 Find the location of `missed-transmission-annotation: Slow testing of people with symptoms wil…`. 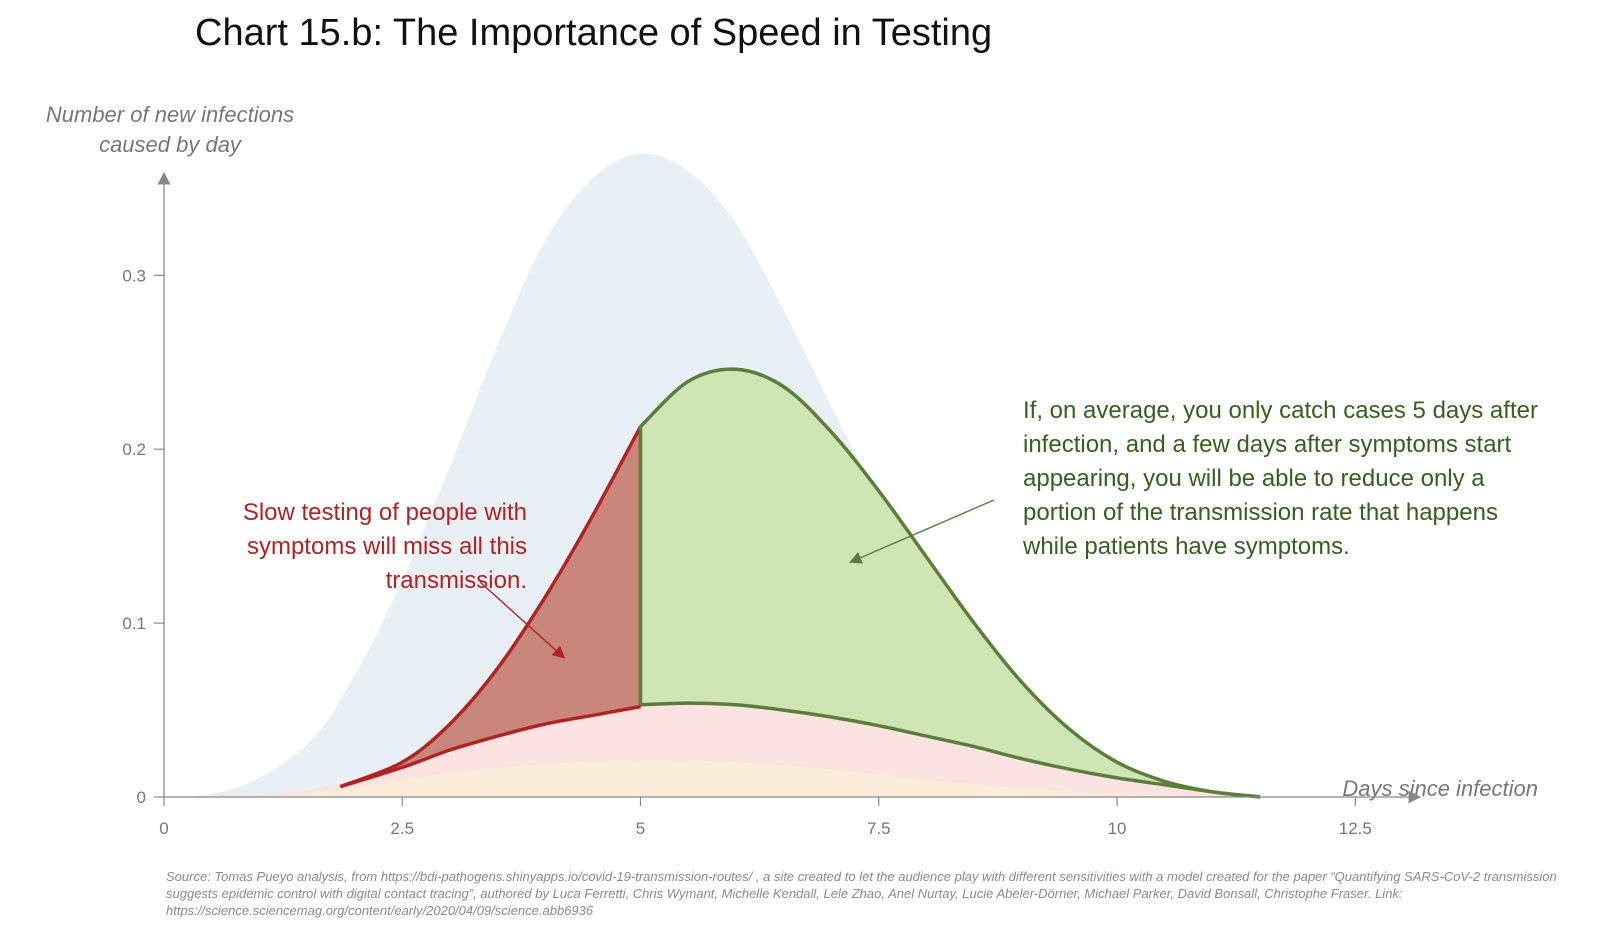

missed-transmission-annotation: Slow testing of people with symptoms wil… is located at coordinates (384, 546).